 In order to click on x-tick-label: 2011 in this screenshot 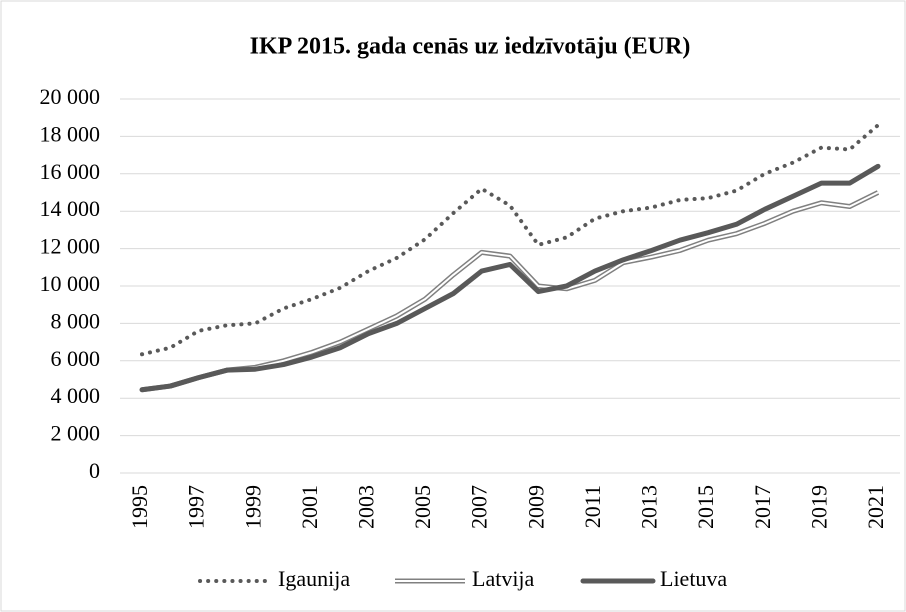, I will do `click(592, 506)`.